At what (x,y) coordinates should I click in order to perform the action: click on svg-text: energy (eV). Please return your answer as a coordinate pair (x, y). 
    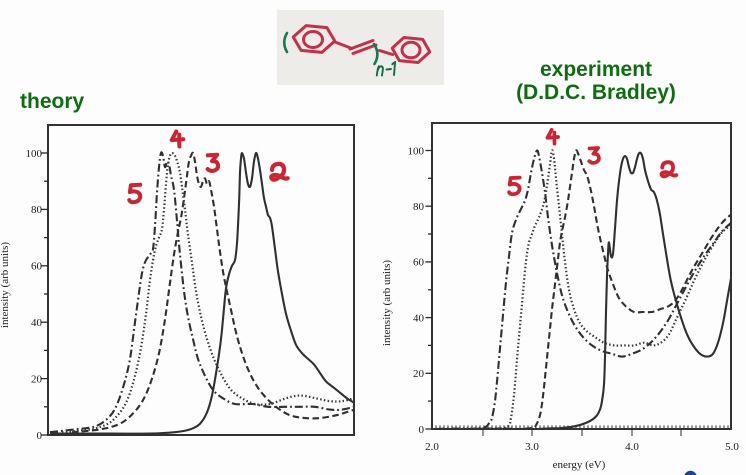
    Looking at the image, I should click on (579, 465).